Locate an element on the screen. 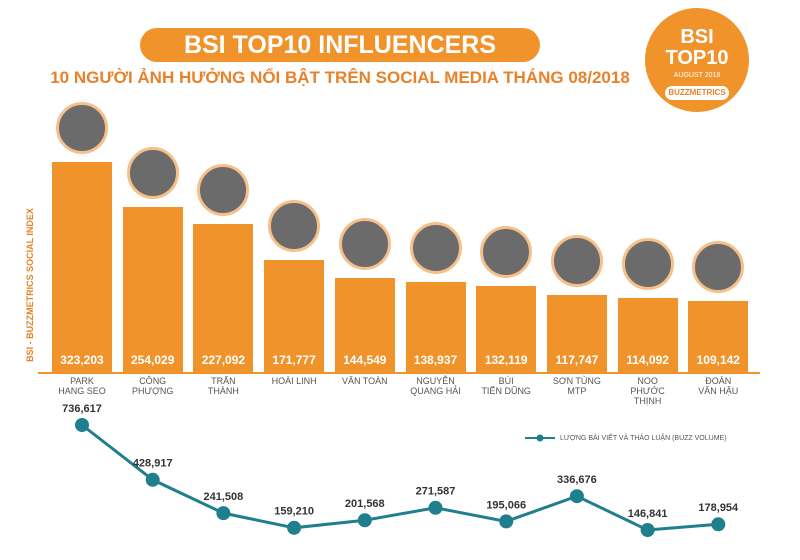  value-label: 146,841 is located at coordinates (648, 514).